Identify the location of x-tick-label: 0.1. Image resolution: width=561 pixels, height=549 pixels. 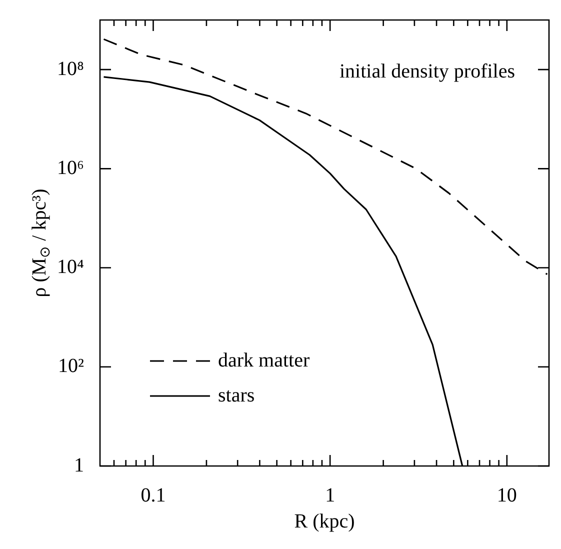
(153, 495).